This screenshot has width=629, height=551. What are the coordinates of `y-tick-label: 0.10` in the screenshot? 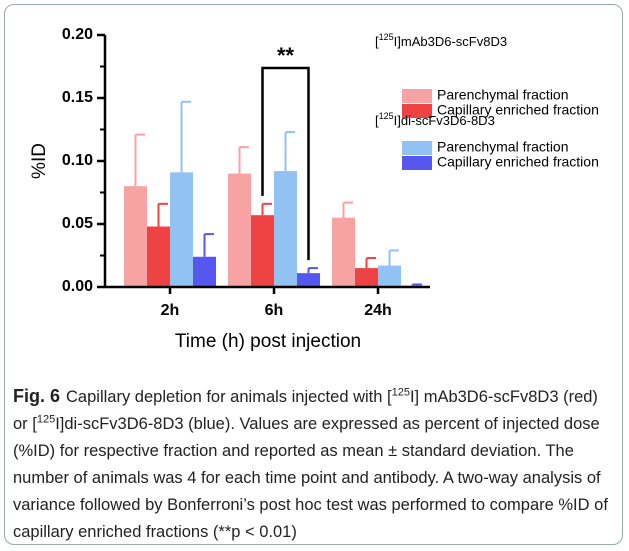 It's located at (77, 160).